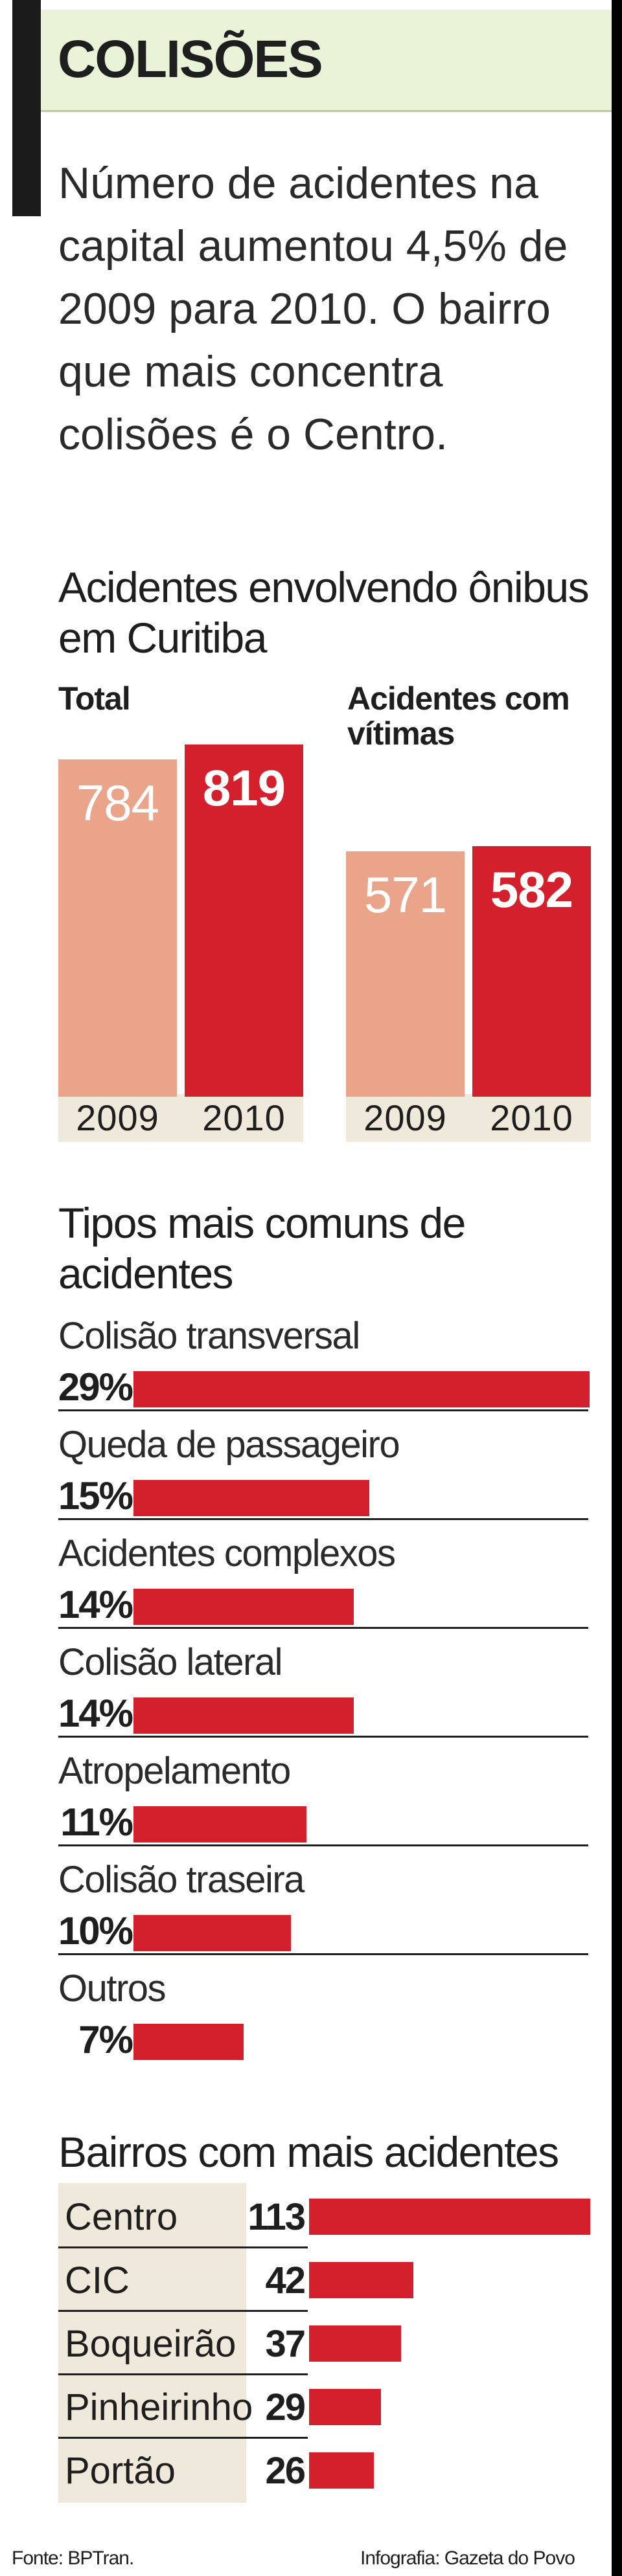 The width and height of the screenshot is (622, 2576). What do you see at coordinates (326, 61) in the screenshot?
I see `header-banner: COLISÕES` at bounding box center [326, 61].